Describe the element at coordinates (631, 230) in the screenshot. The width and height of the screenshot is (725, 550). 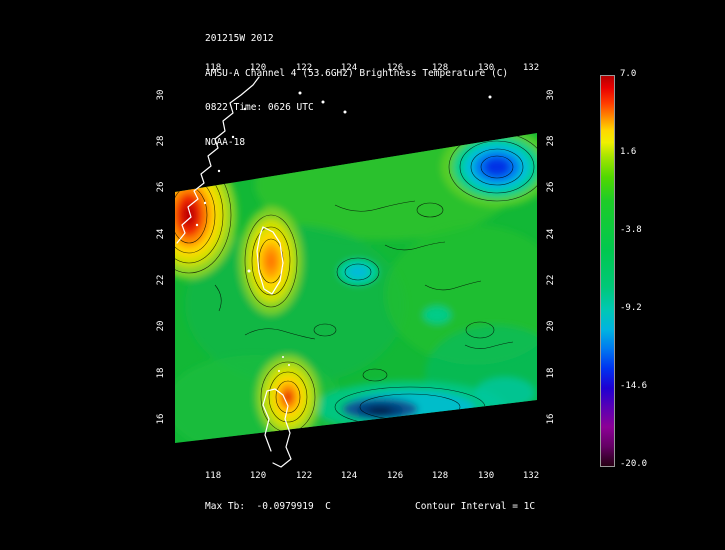
I see `colorbar-tick-label: -3.8` at that location.